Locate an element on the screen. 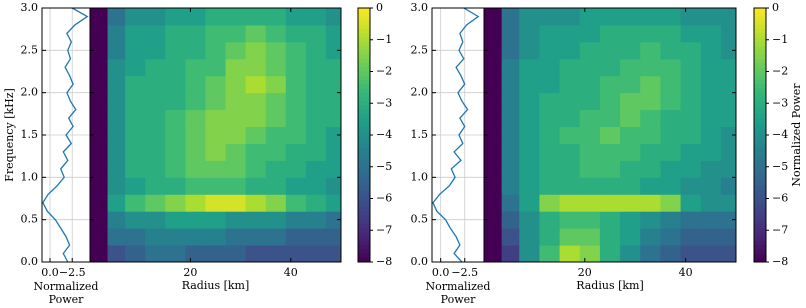 The width and height of the screenshot is (806, 308). colorbar-tick-label: −3 is located at coordinates (384, 102).